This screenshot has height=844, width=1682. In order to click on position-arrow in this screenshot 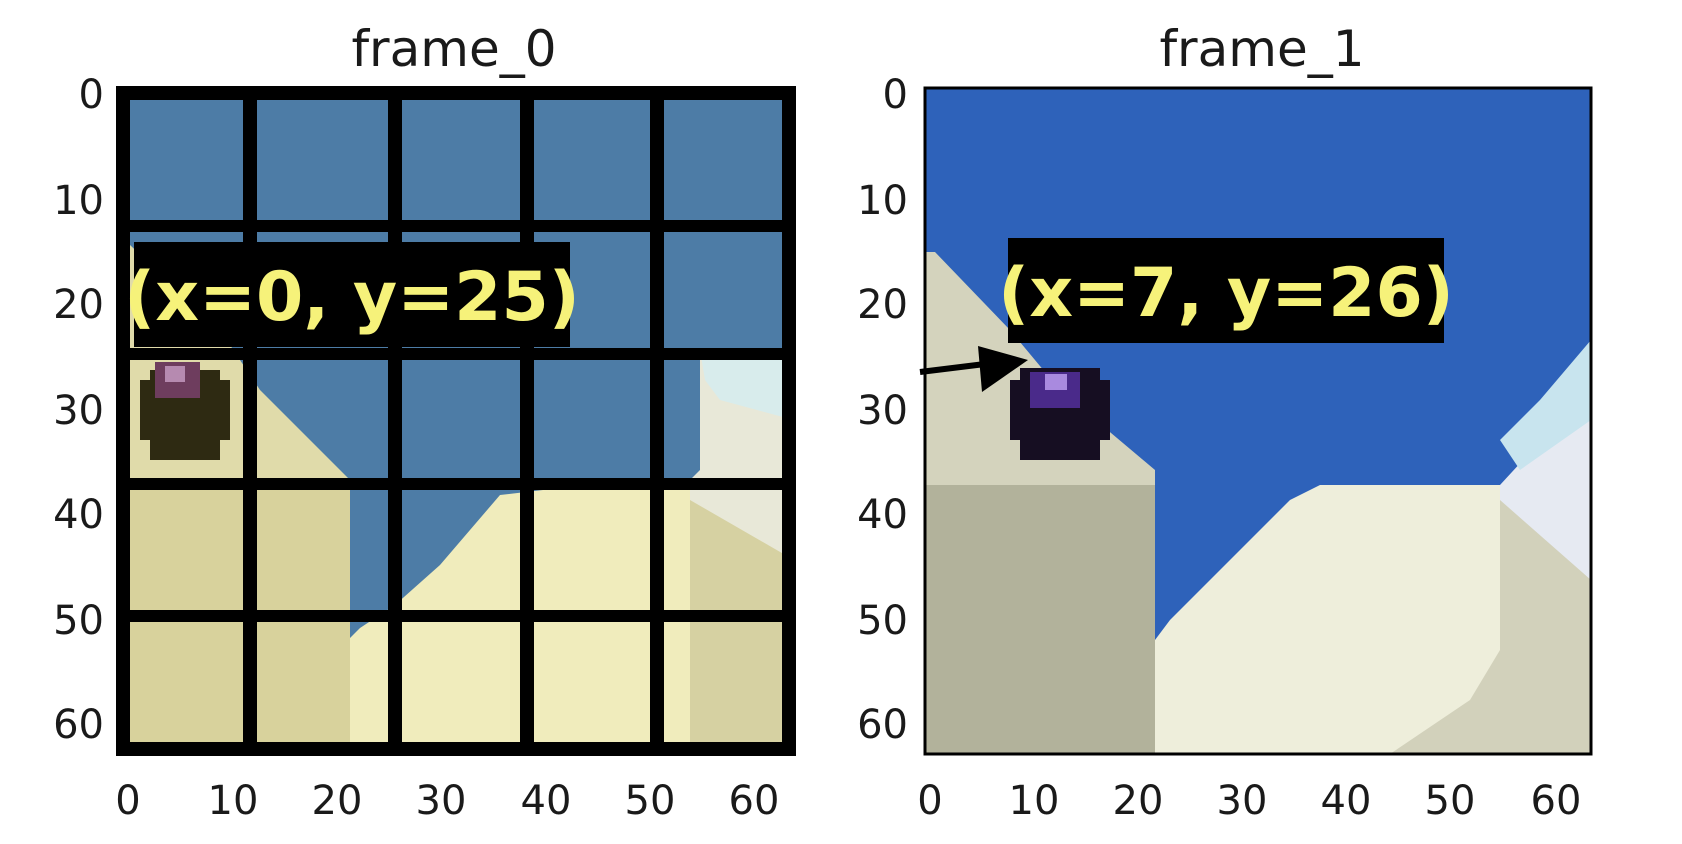, I will do `click(973, 369)`.